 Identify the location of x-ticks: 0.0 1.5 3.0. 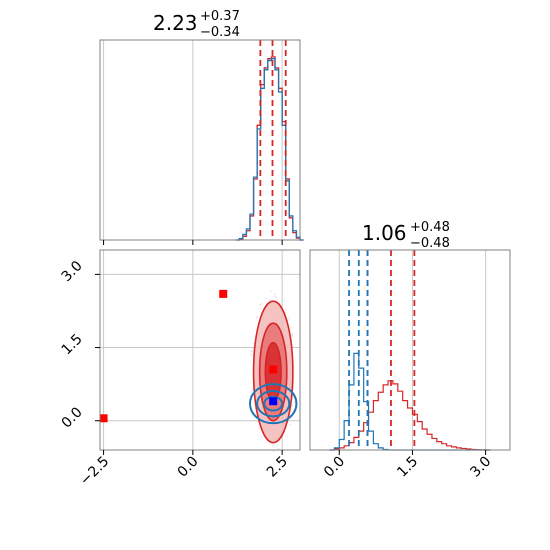
(407, 465).